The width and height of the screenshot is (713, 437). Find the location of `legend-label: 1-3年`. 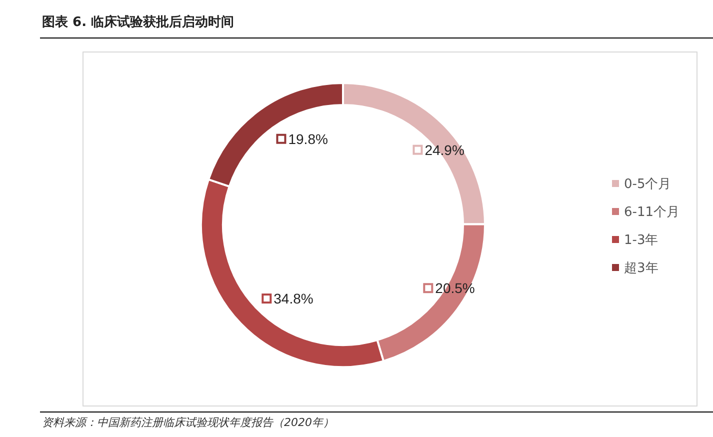

legend-label: 1-3年 is located at coordinates (641, 240).